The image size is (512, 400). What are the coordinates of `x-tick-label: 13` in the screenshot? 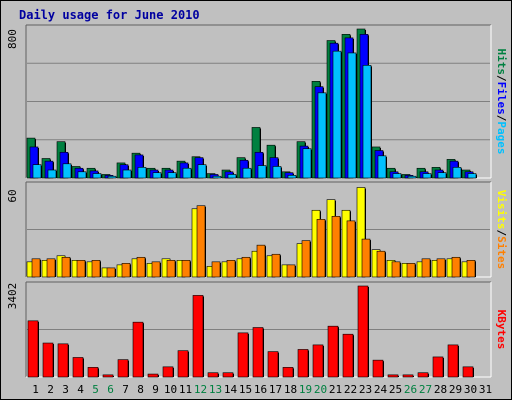 It's located at (215, 389).